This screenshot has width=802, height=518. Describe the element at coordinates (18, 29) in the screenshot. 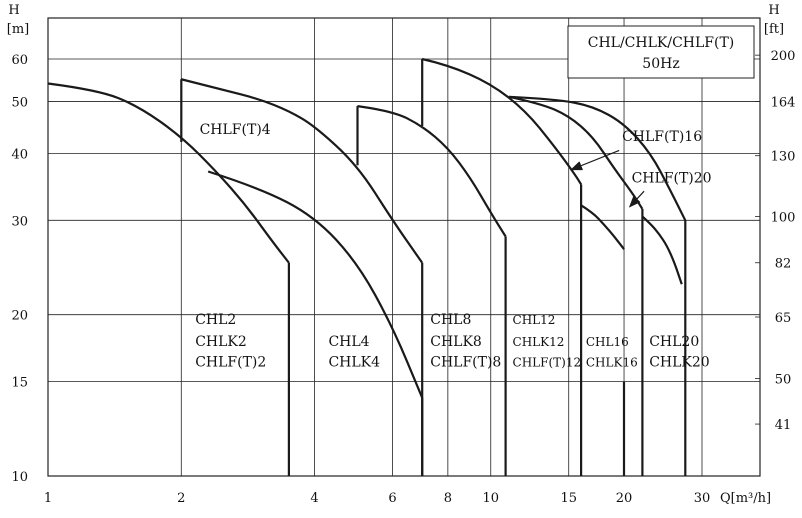

I see `y-axis-unit-left: [m]` at that location.